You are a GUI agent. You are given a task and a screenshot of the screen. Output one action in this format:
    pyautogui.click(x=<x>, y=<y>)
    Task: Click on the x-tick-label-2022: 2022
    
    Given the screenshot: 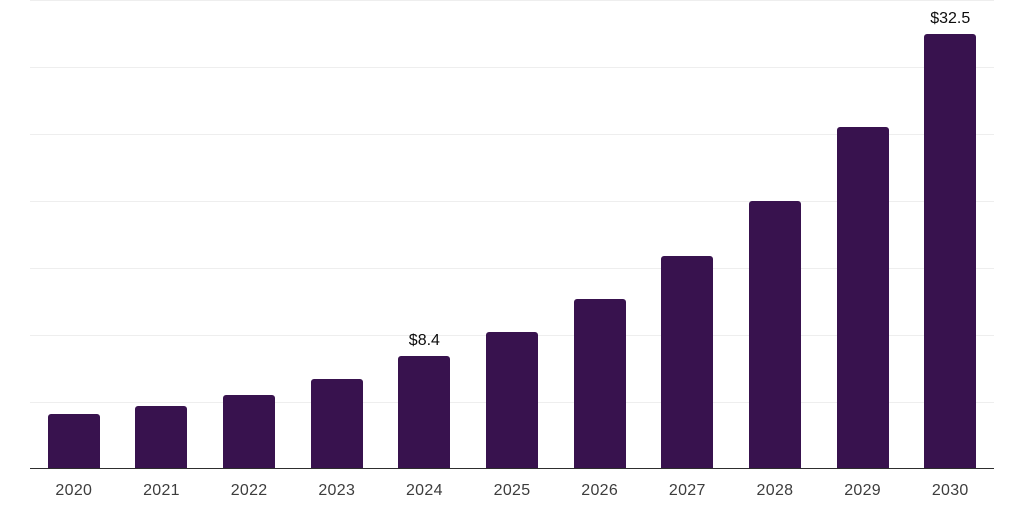 What is the action you would take?
    pyautogui.click(x=249, y=490)
    